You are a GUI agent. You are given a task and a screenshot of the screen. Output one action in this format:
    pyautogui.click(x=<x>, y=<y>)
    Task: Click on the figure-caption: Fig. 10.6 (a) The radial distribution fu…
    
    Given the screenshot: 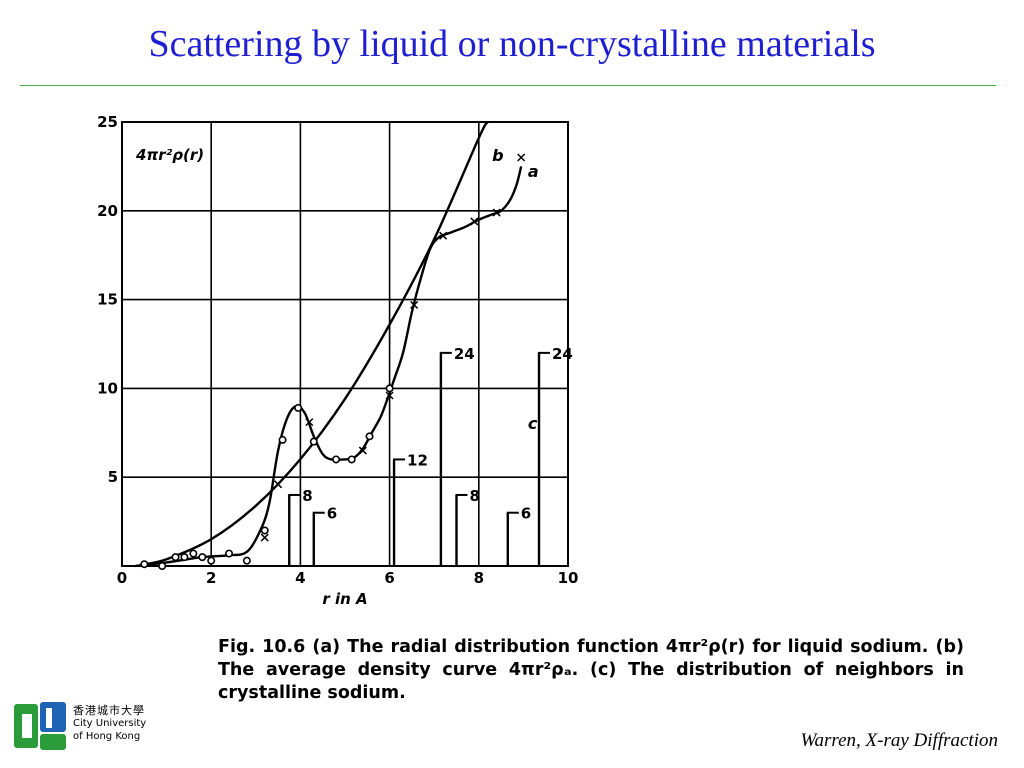 What is the action you would take?
    pyautogui.click(x=591, y=670)
    